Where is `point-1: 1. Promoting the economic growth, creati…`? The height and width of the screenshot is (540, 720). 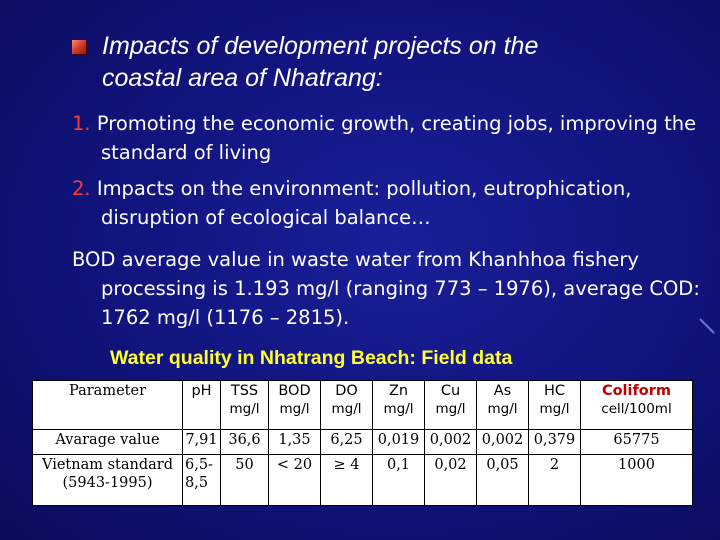
point-1: 1. Promoting the economic growth, creati… is located at coordinates (396, 138).